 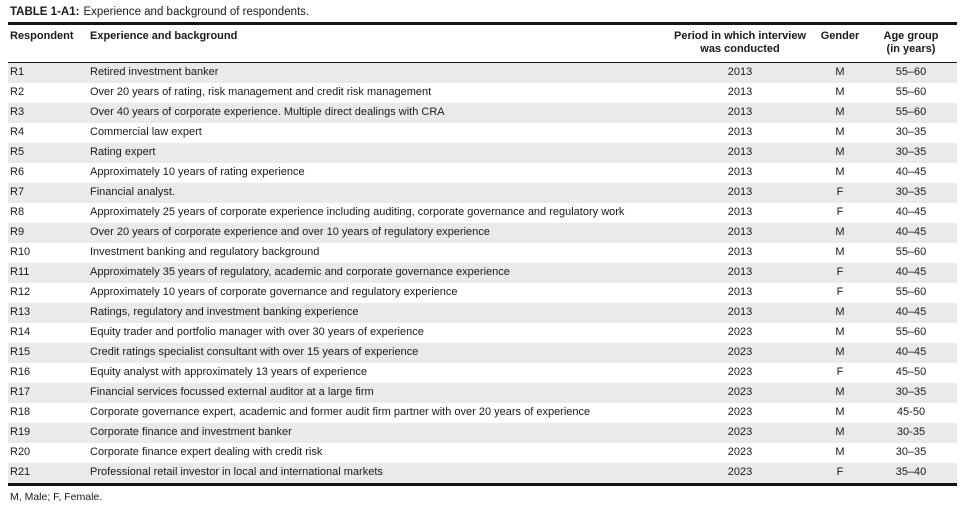 What do you see at coordinates (17, 192) in the screenshot?
I see `cell-respondent: R7` at bounding box center [17, 192].